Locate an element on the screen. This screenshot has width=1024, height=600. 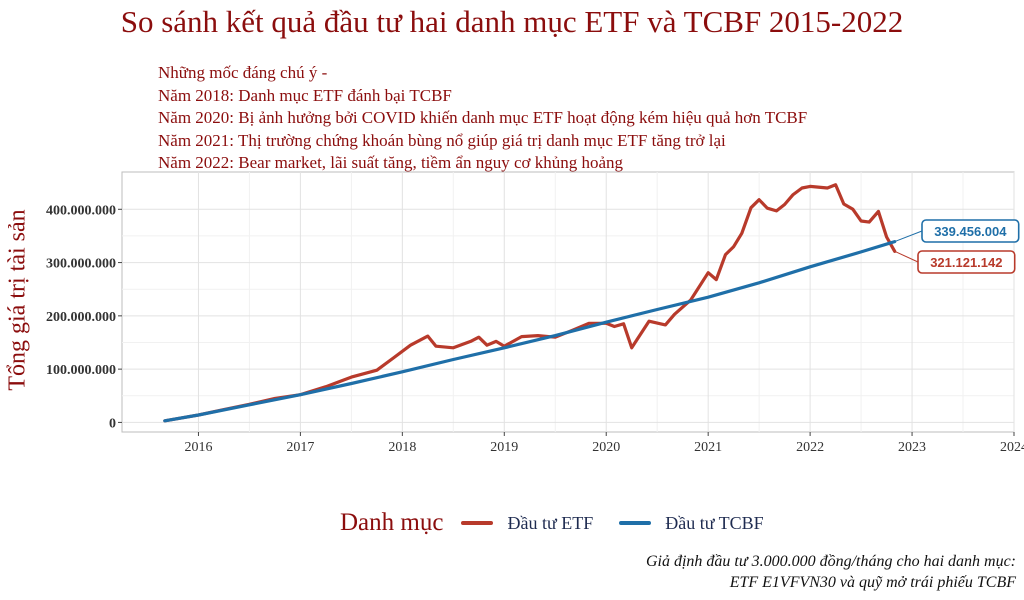
end-label-value: 339.456.004 is located at coordinates (970, 231).